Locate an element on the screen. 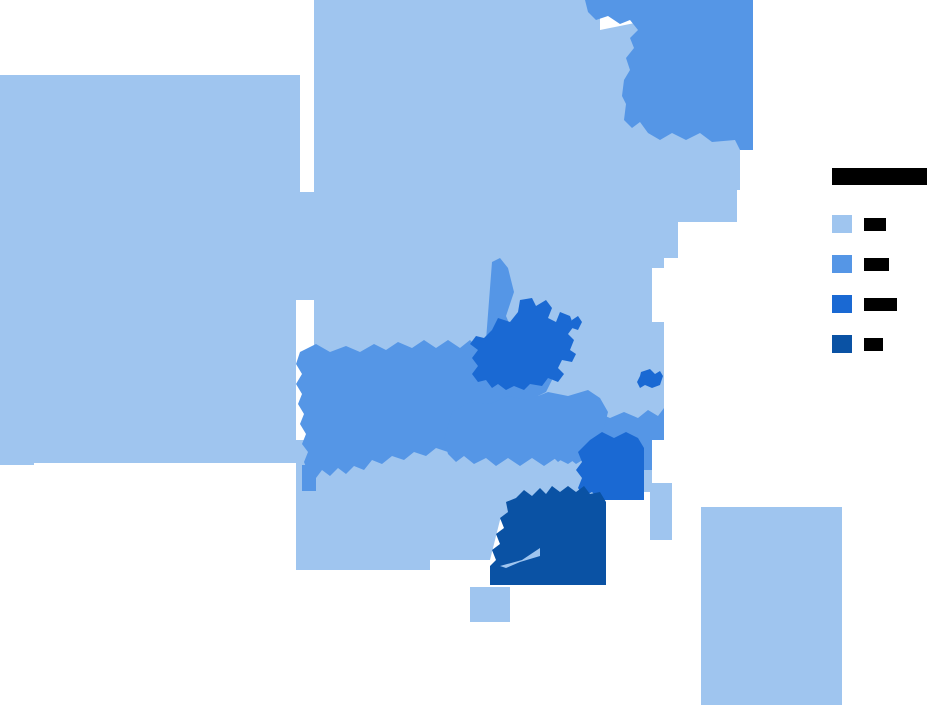 The width and height of the screenshot is (927, 710). region-capital is located at coordinates (548, 535).